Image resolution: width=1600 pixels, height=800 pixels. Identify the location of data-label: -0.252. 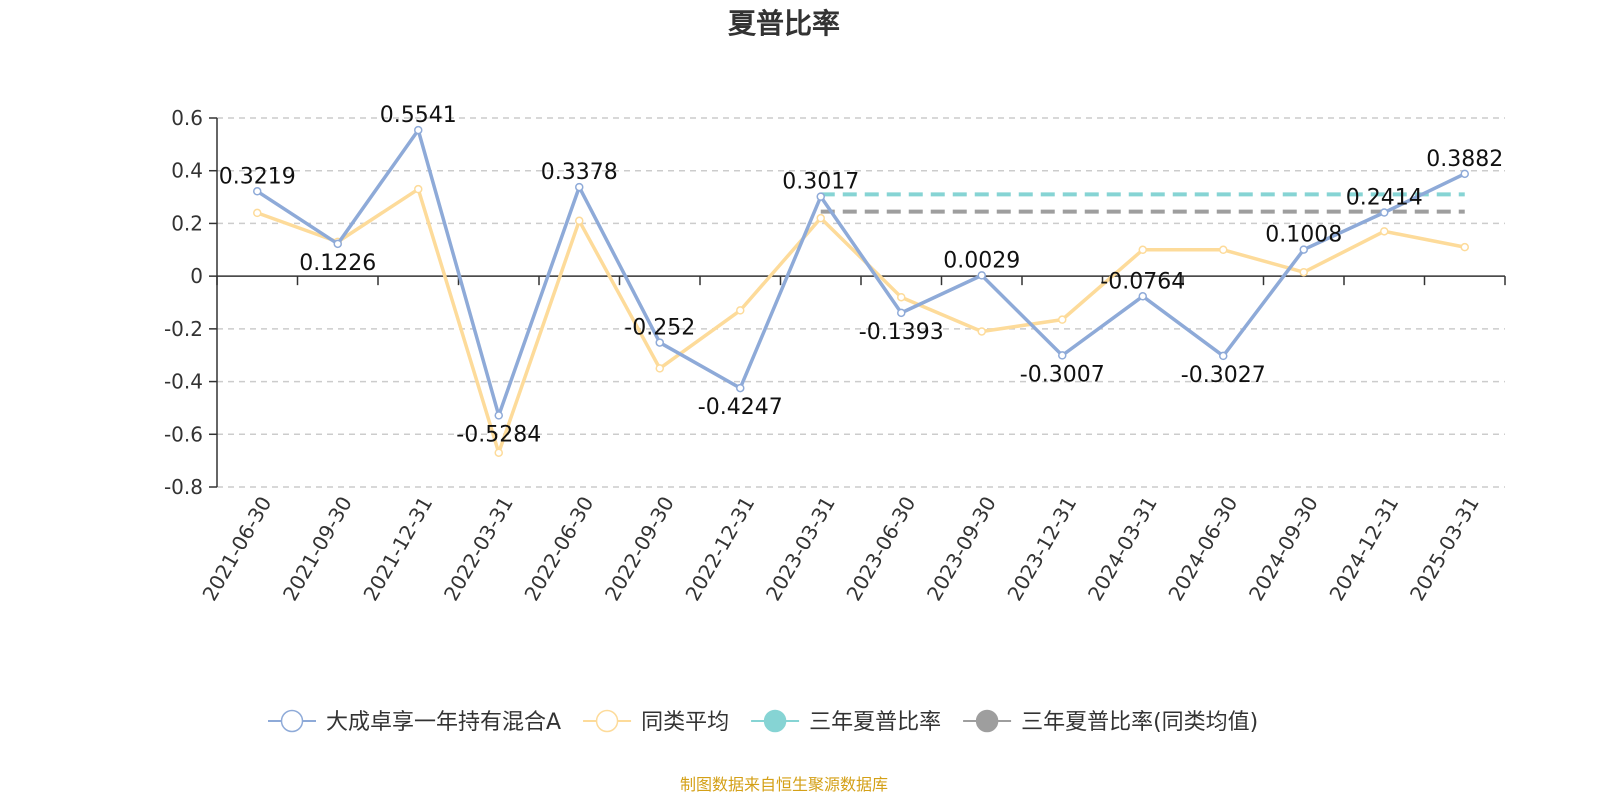
(659, 328).